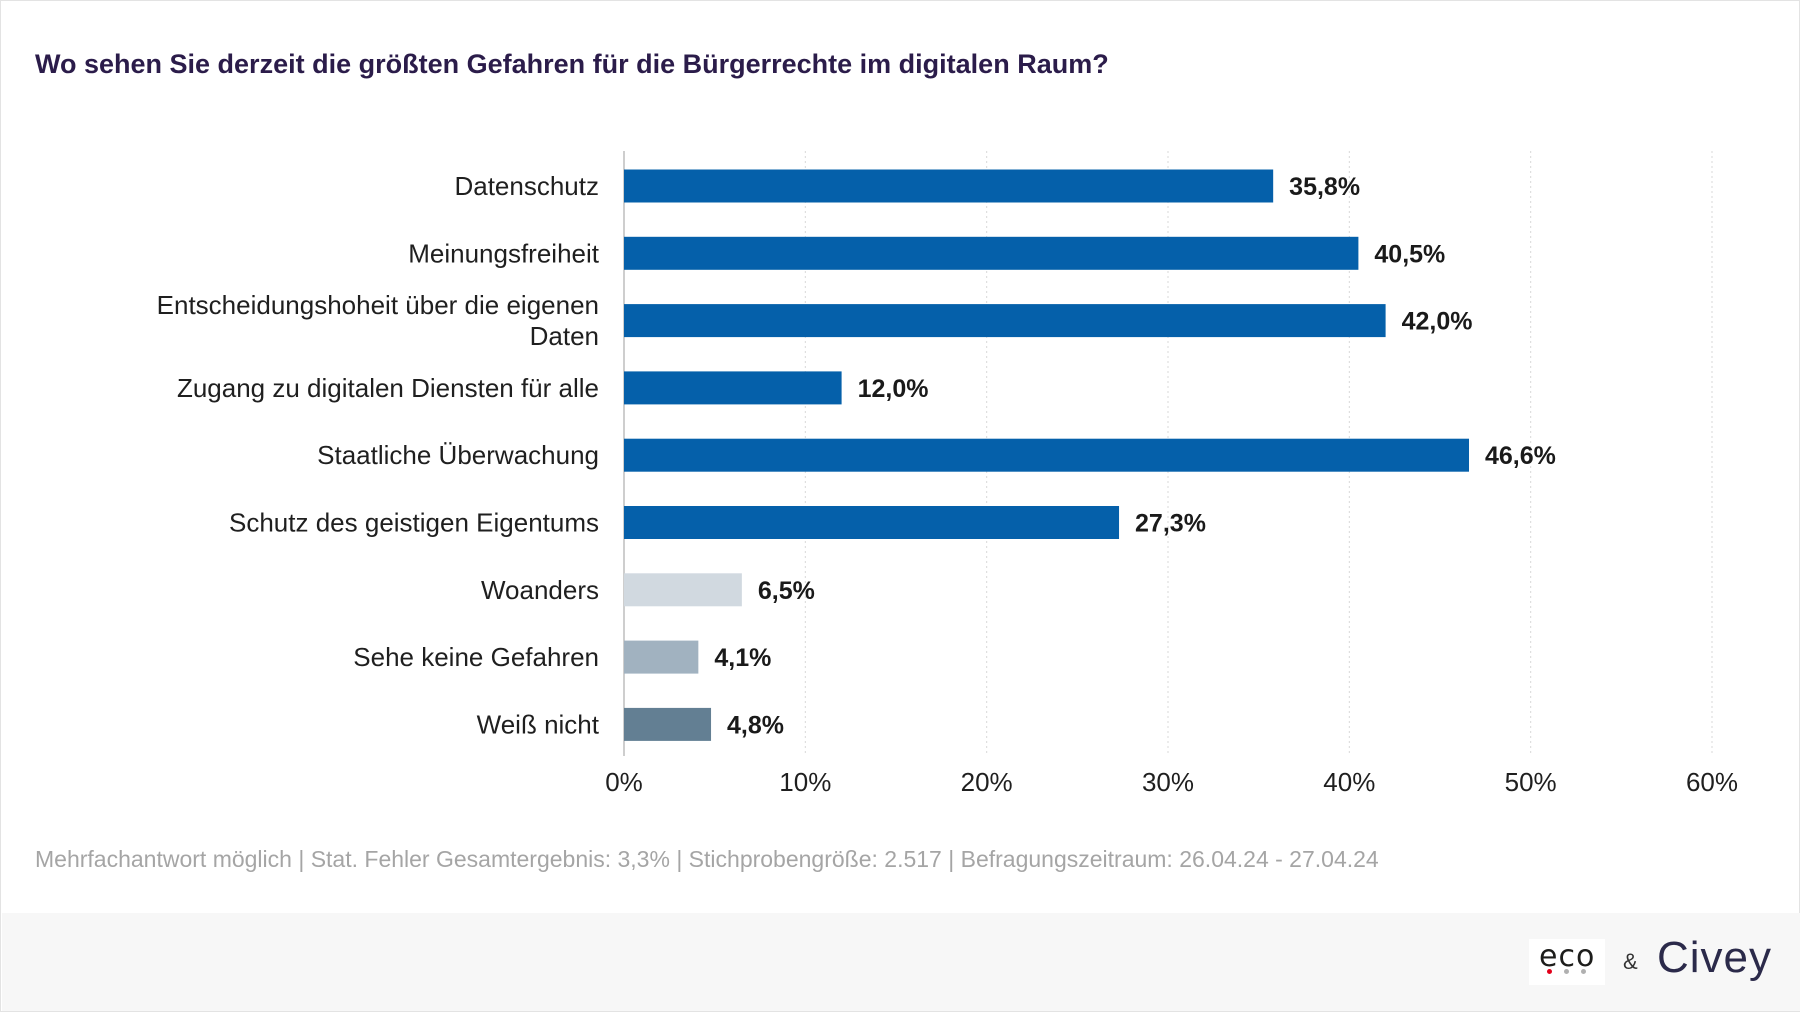 Image resolution: width=1800 pixels, height=1012 pixels. I want to click on eco-logo: eco, so click(1567, 962).